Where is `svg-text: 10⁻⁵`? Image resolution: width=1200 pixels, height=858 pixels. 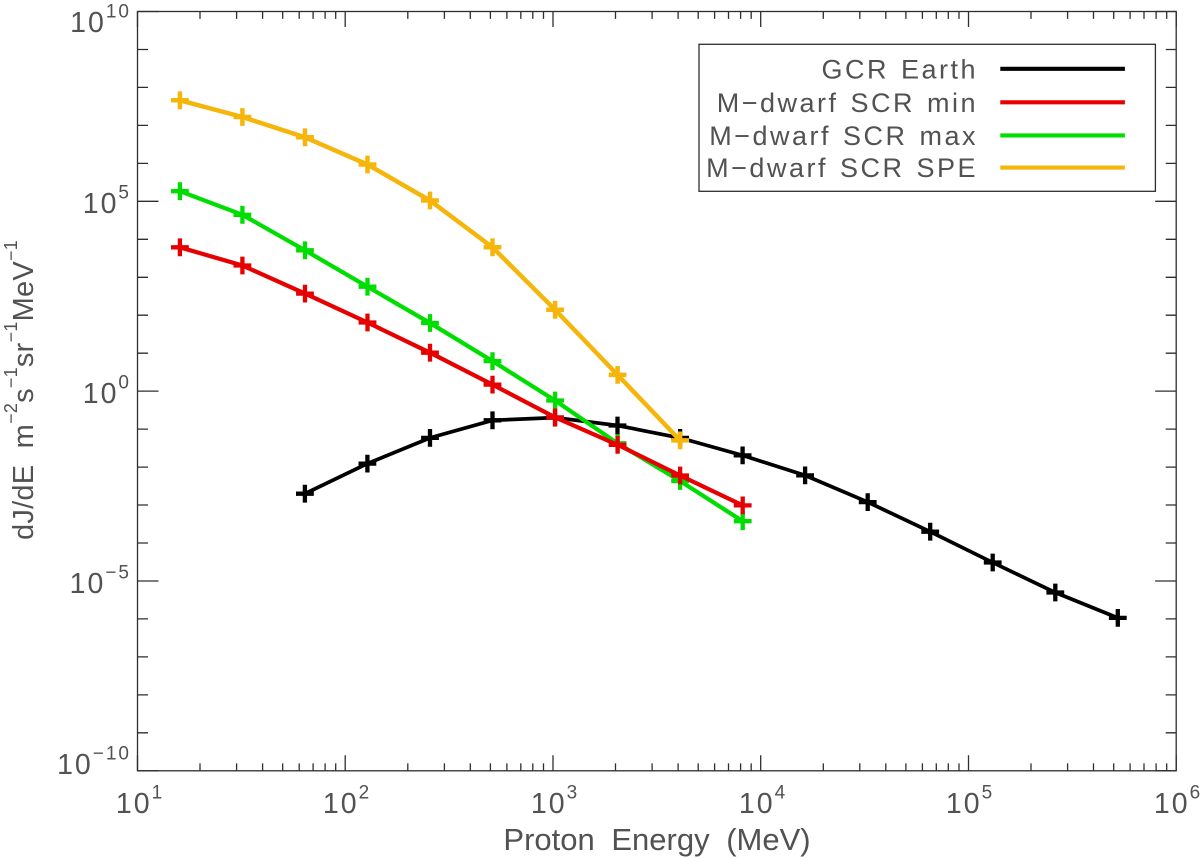
svg-text: 10⁻⁵ is located at coordinates (100, 582).